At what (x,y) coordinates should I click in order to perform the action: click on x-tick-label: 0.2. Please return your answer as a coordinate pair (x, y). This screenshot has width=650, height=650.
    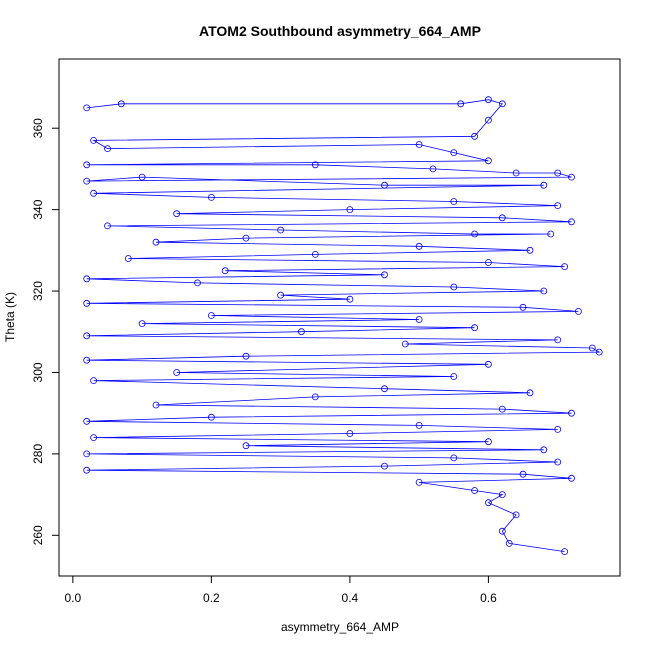
    Looking at the image, I should click on (211, 598).